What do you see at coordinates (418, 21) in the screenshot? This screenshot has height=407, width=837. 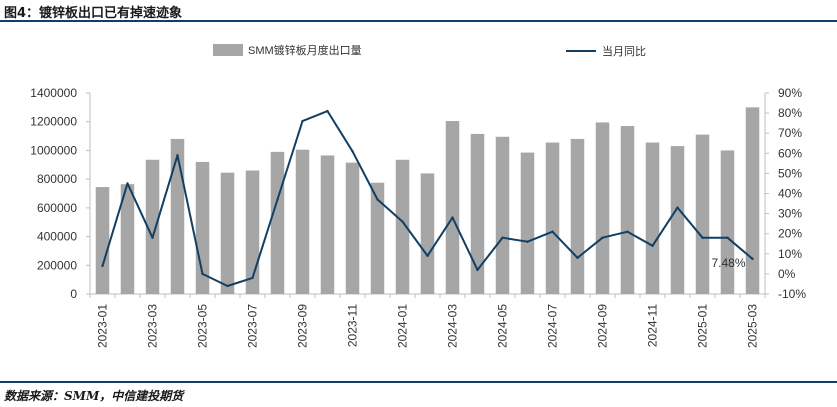 I see `top-rule` at bounding box center [418, 21].